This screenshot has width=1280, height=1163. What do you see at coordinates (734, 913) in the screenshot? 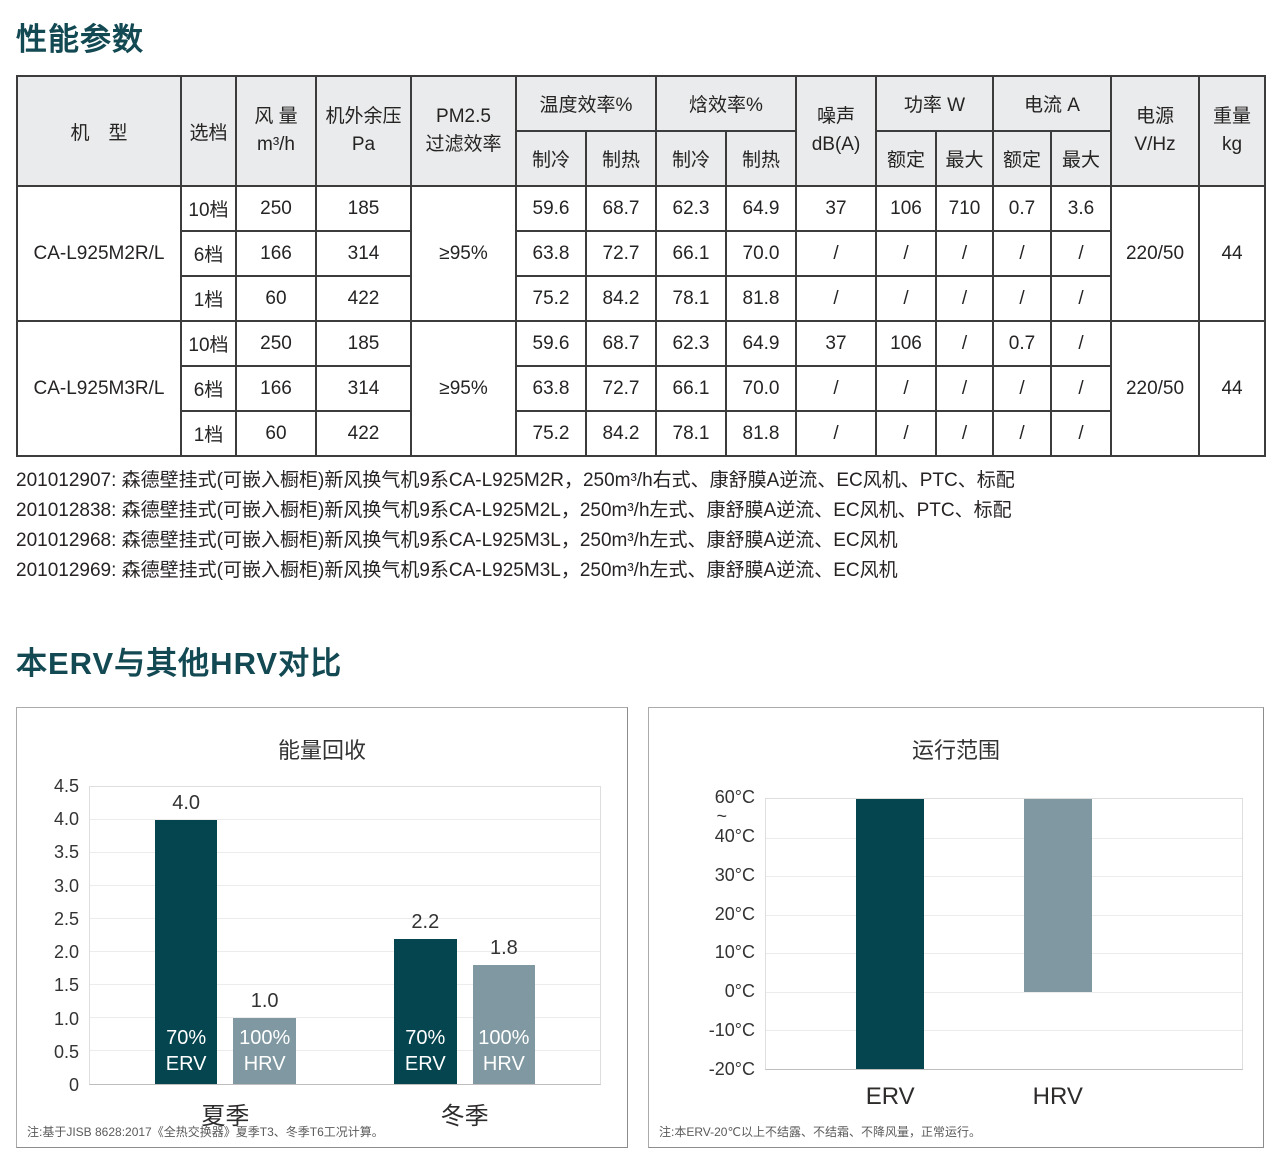
I see `y-tick-label: 20°C` at bounding box center [734, 913].